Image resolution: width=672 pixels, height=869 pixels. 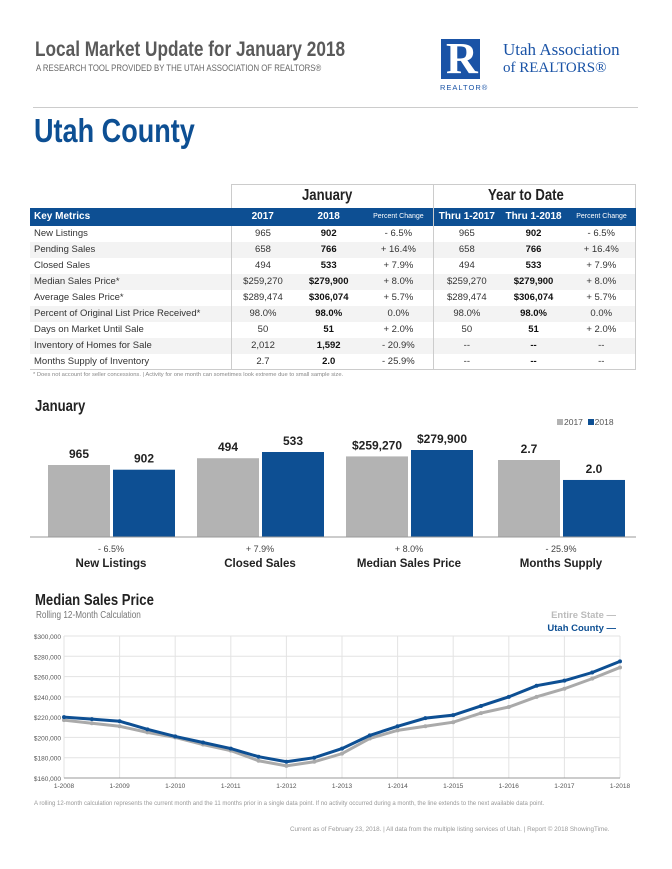 I want to click on metric-value: + 2.0%, so click(x=601, y=329).